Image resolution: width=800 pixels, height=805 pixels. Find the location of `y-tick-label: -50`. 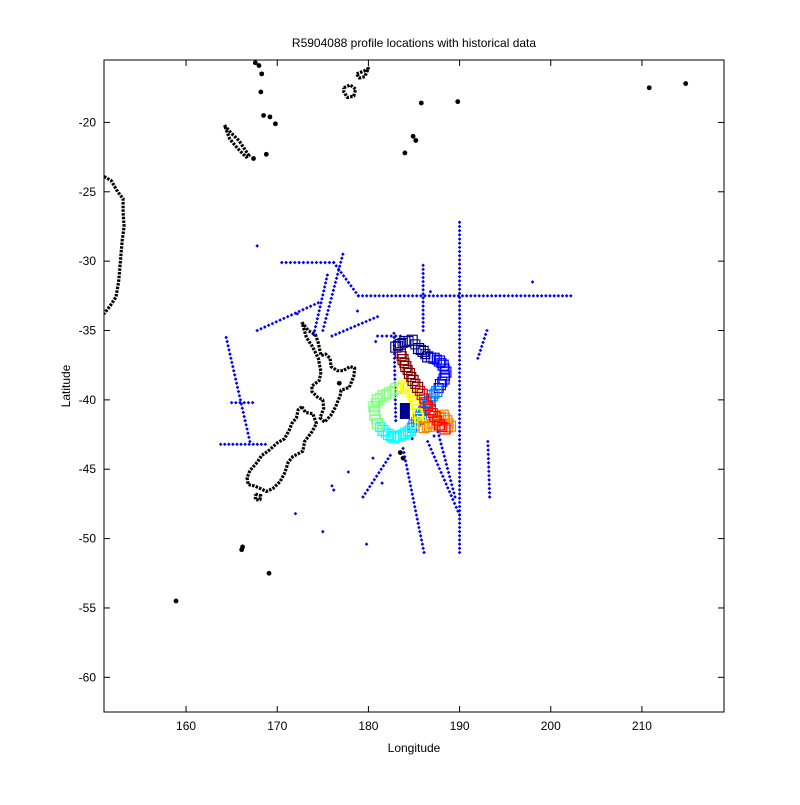

y-tick-label: -50 is located at coordinates (88, 539).